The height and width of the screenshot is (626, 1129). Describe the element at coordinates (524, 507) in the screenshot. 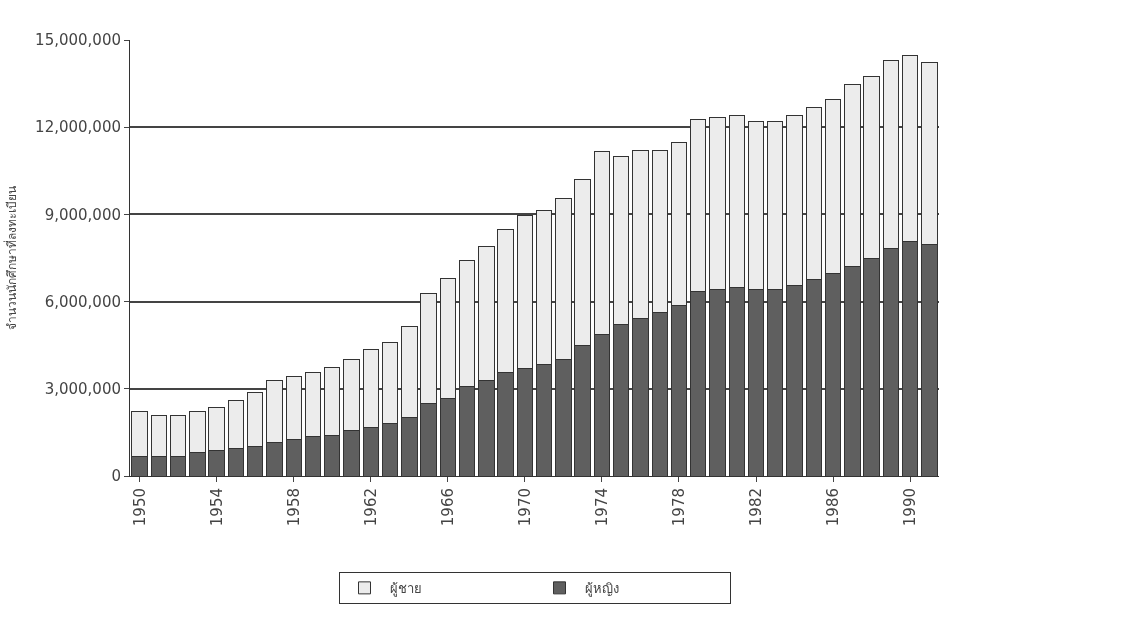

I see `x-tick-label: 1970` at that location.